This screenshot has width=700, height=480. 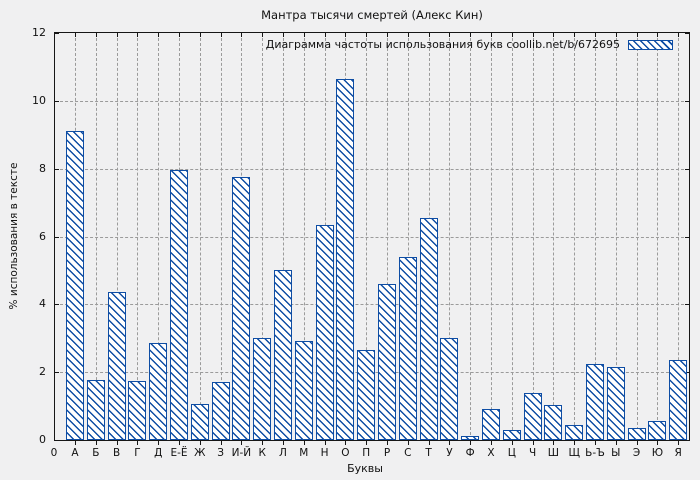 I want to click on x-tick-label-origin: 0, so click(x=54, y=453).